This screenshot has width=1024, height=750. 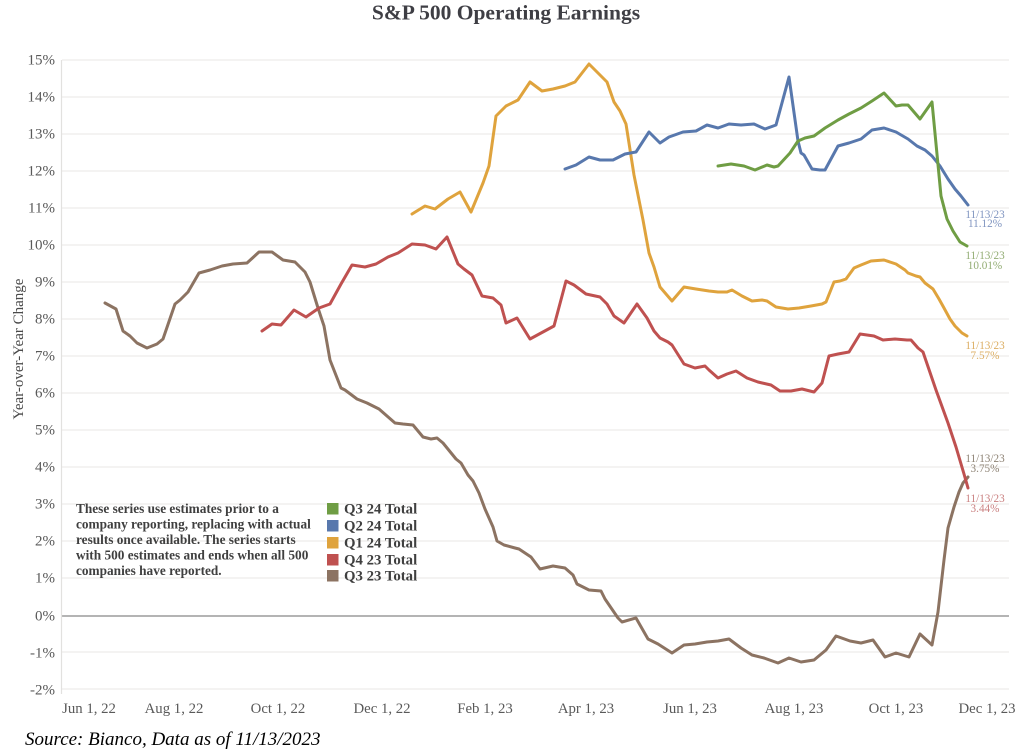 What do you see at coordinates (45, 505) in the screenshot?
I see `svg-text: 3%` at bounding box center [45, 505].